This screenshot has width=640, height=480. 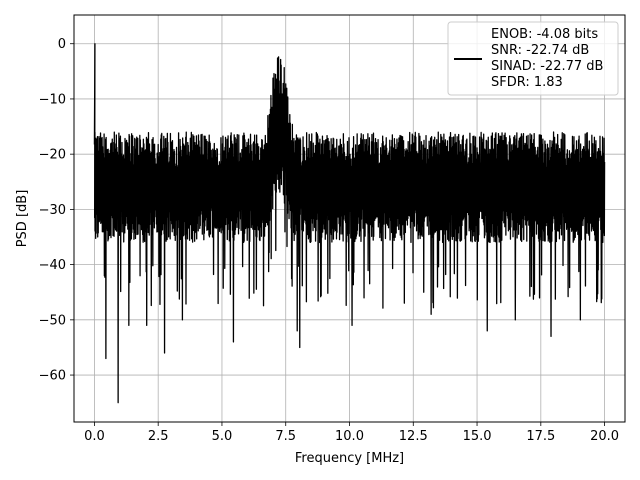 What do you see at coordinates (604, 436) in the screenshot?
I see `x-tick-label: 20.0` at bounding box center [604, 436].